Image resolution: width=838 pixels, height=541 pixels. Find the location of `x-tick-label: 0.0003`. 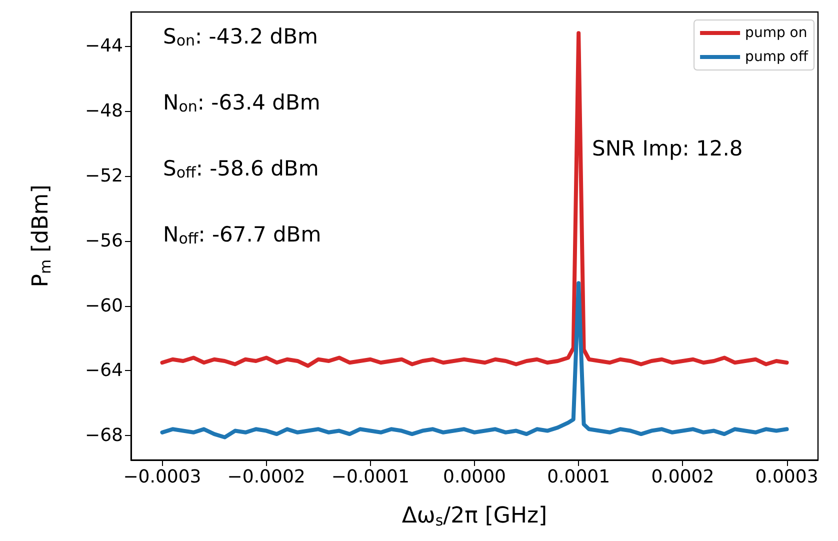

x-tick-label: 0.0003 is located at coordinates (786, 477).